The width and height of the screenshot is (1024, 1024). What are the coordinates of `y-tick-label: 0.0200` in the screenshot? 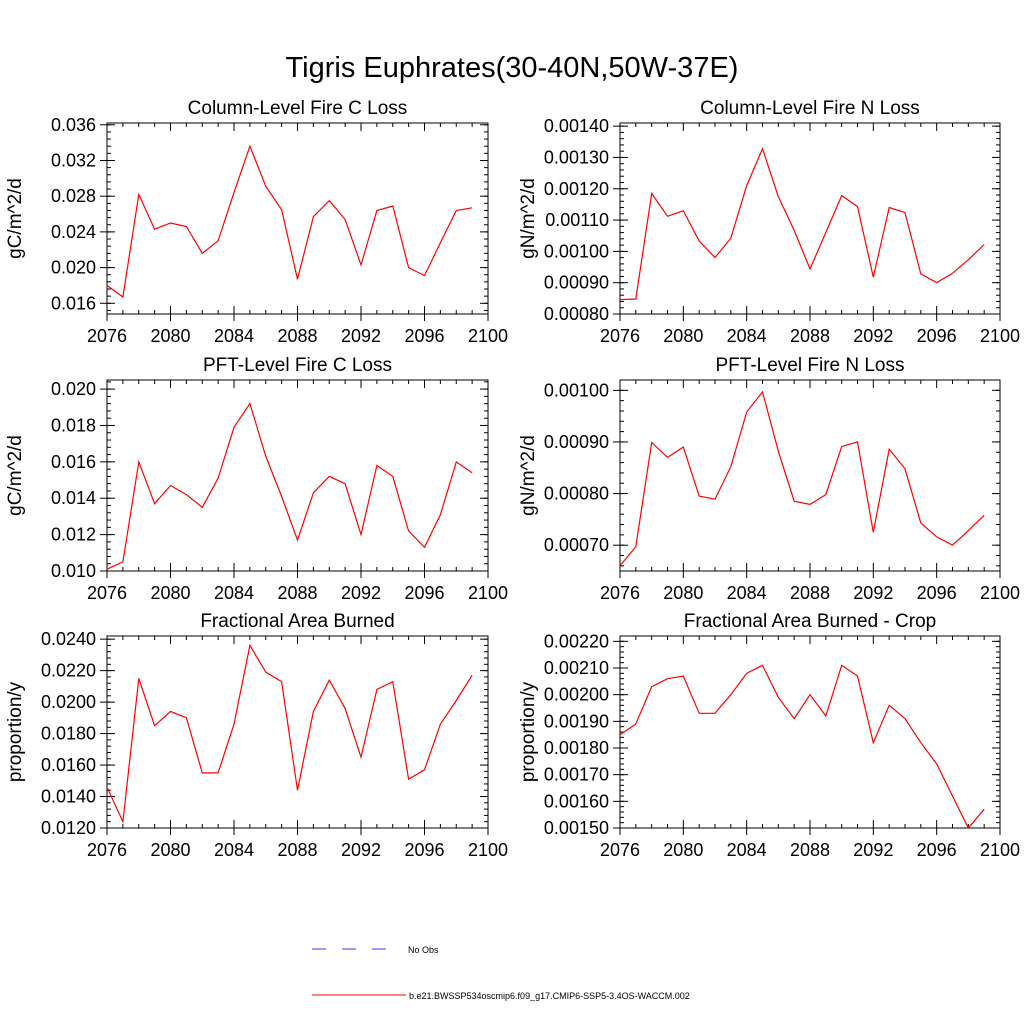 It's located at (68, 702).